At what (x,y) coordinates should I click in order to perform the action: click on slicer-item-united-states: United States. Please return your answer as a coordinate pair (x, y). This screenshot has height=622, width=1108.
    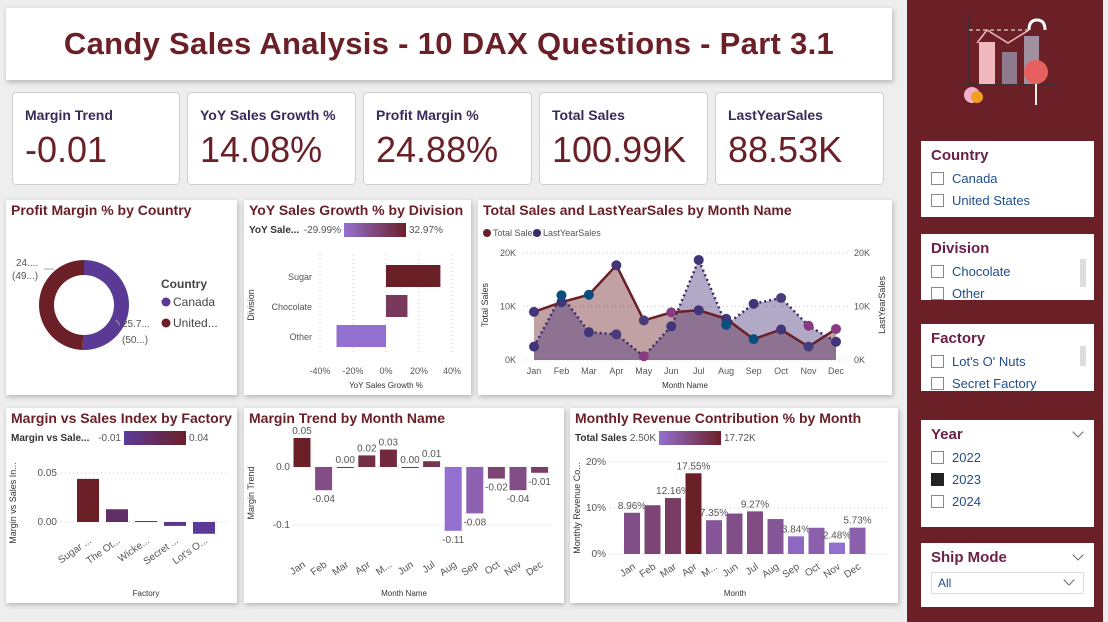
    Looking at the image, I should click on (1007, 200).